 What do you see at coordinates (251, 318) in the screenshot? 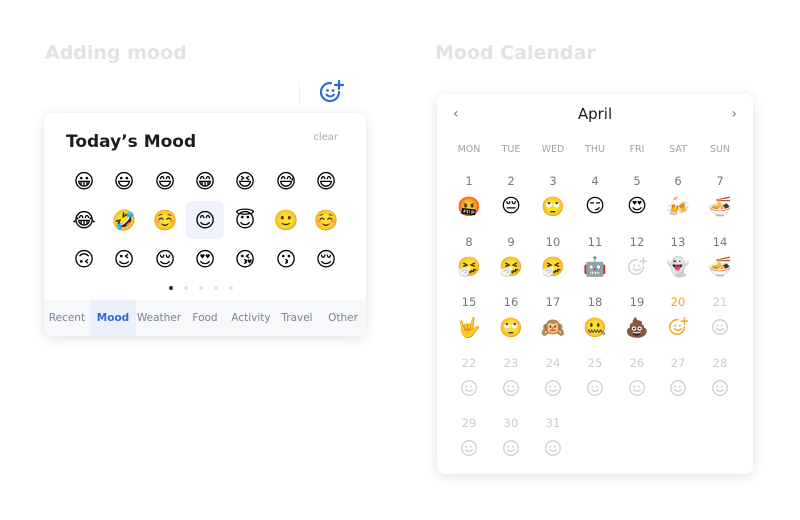
I see `tab-activity: Activity` at bounding box center [251, 318].